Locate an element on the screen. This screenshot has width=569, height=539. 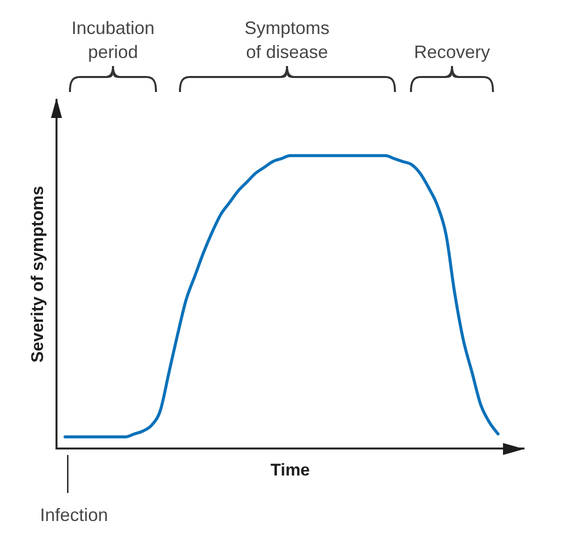
y-axis-title: Severity of symptoms is located at coordinates (37, 274).